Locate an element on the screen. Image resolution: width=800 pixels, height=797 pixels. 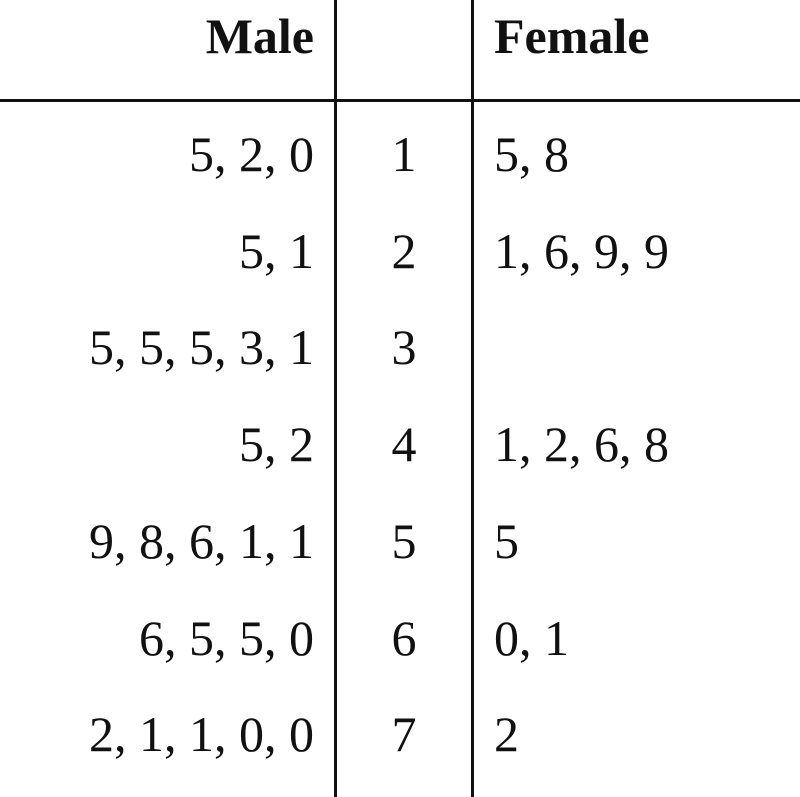
male-leaves: 5, 5, 5, 3, 1 is located at coordinates (201, 347).